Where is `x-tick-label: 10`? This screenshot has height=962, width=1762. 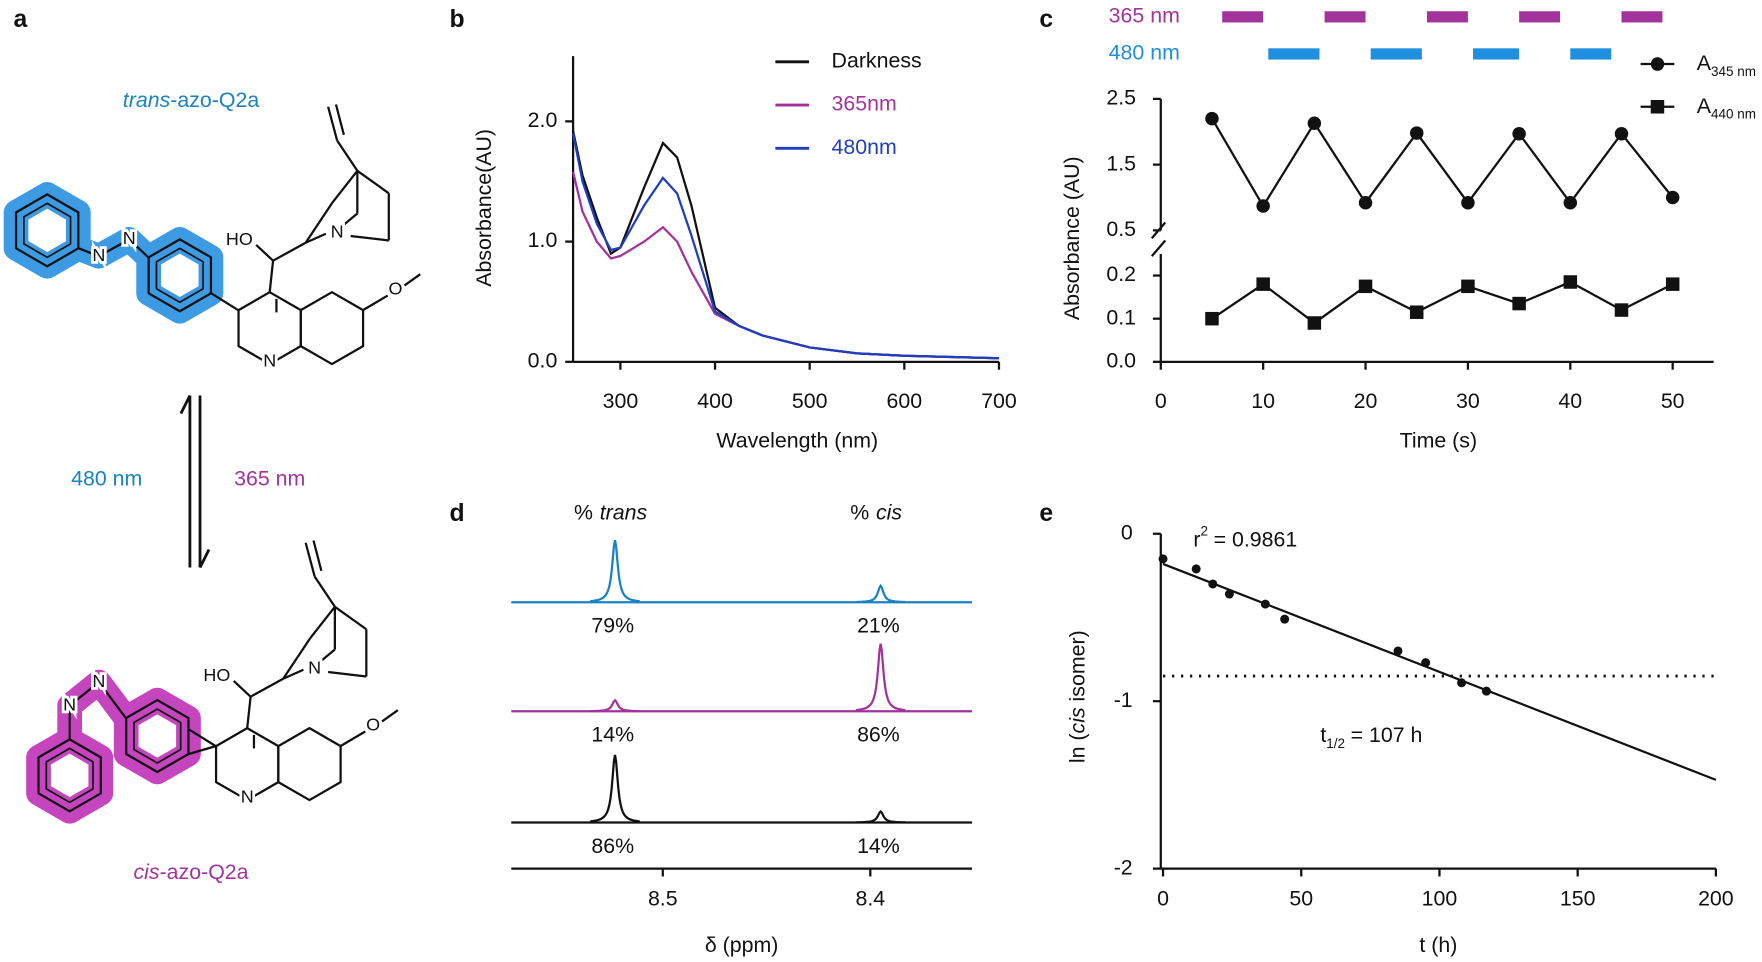
x-tick-label: 10 is located at coordinates (1263, 401).